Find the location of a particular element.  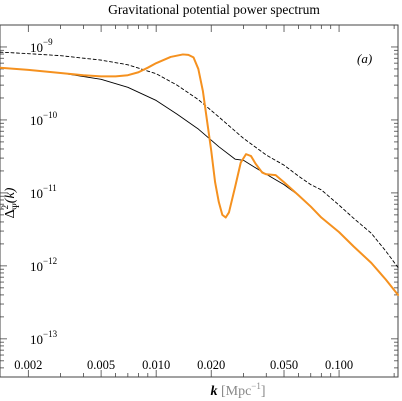

x-tick-label: 0.005 is located at coordinates (101, 365).